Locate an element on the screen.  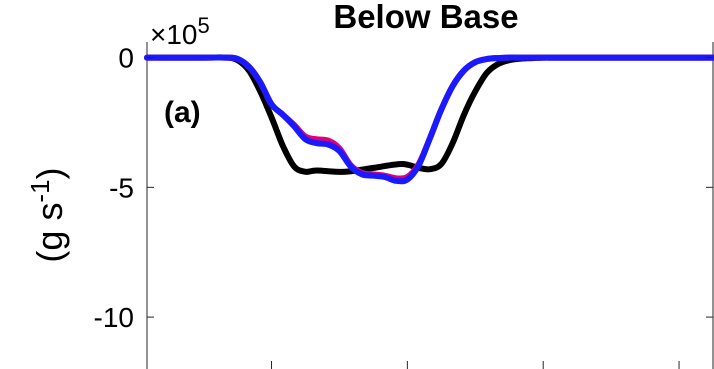
y-tick-label: 0 is located at coordinates (126, 58).